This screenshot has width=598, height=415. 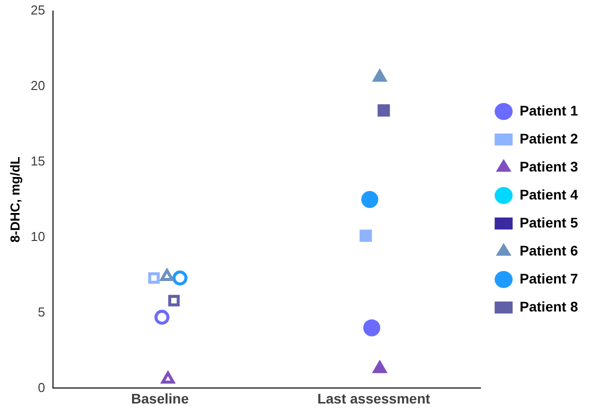 I want to click on x-tick-label: Last assessment, so click(x=374, y=398).